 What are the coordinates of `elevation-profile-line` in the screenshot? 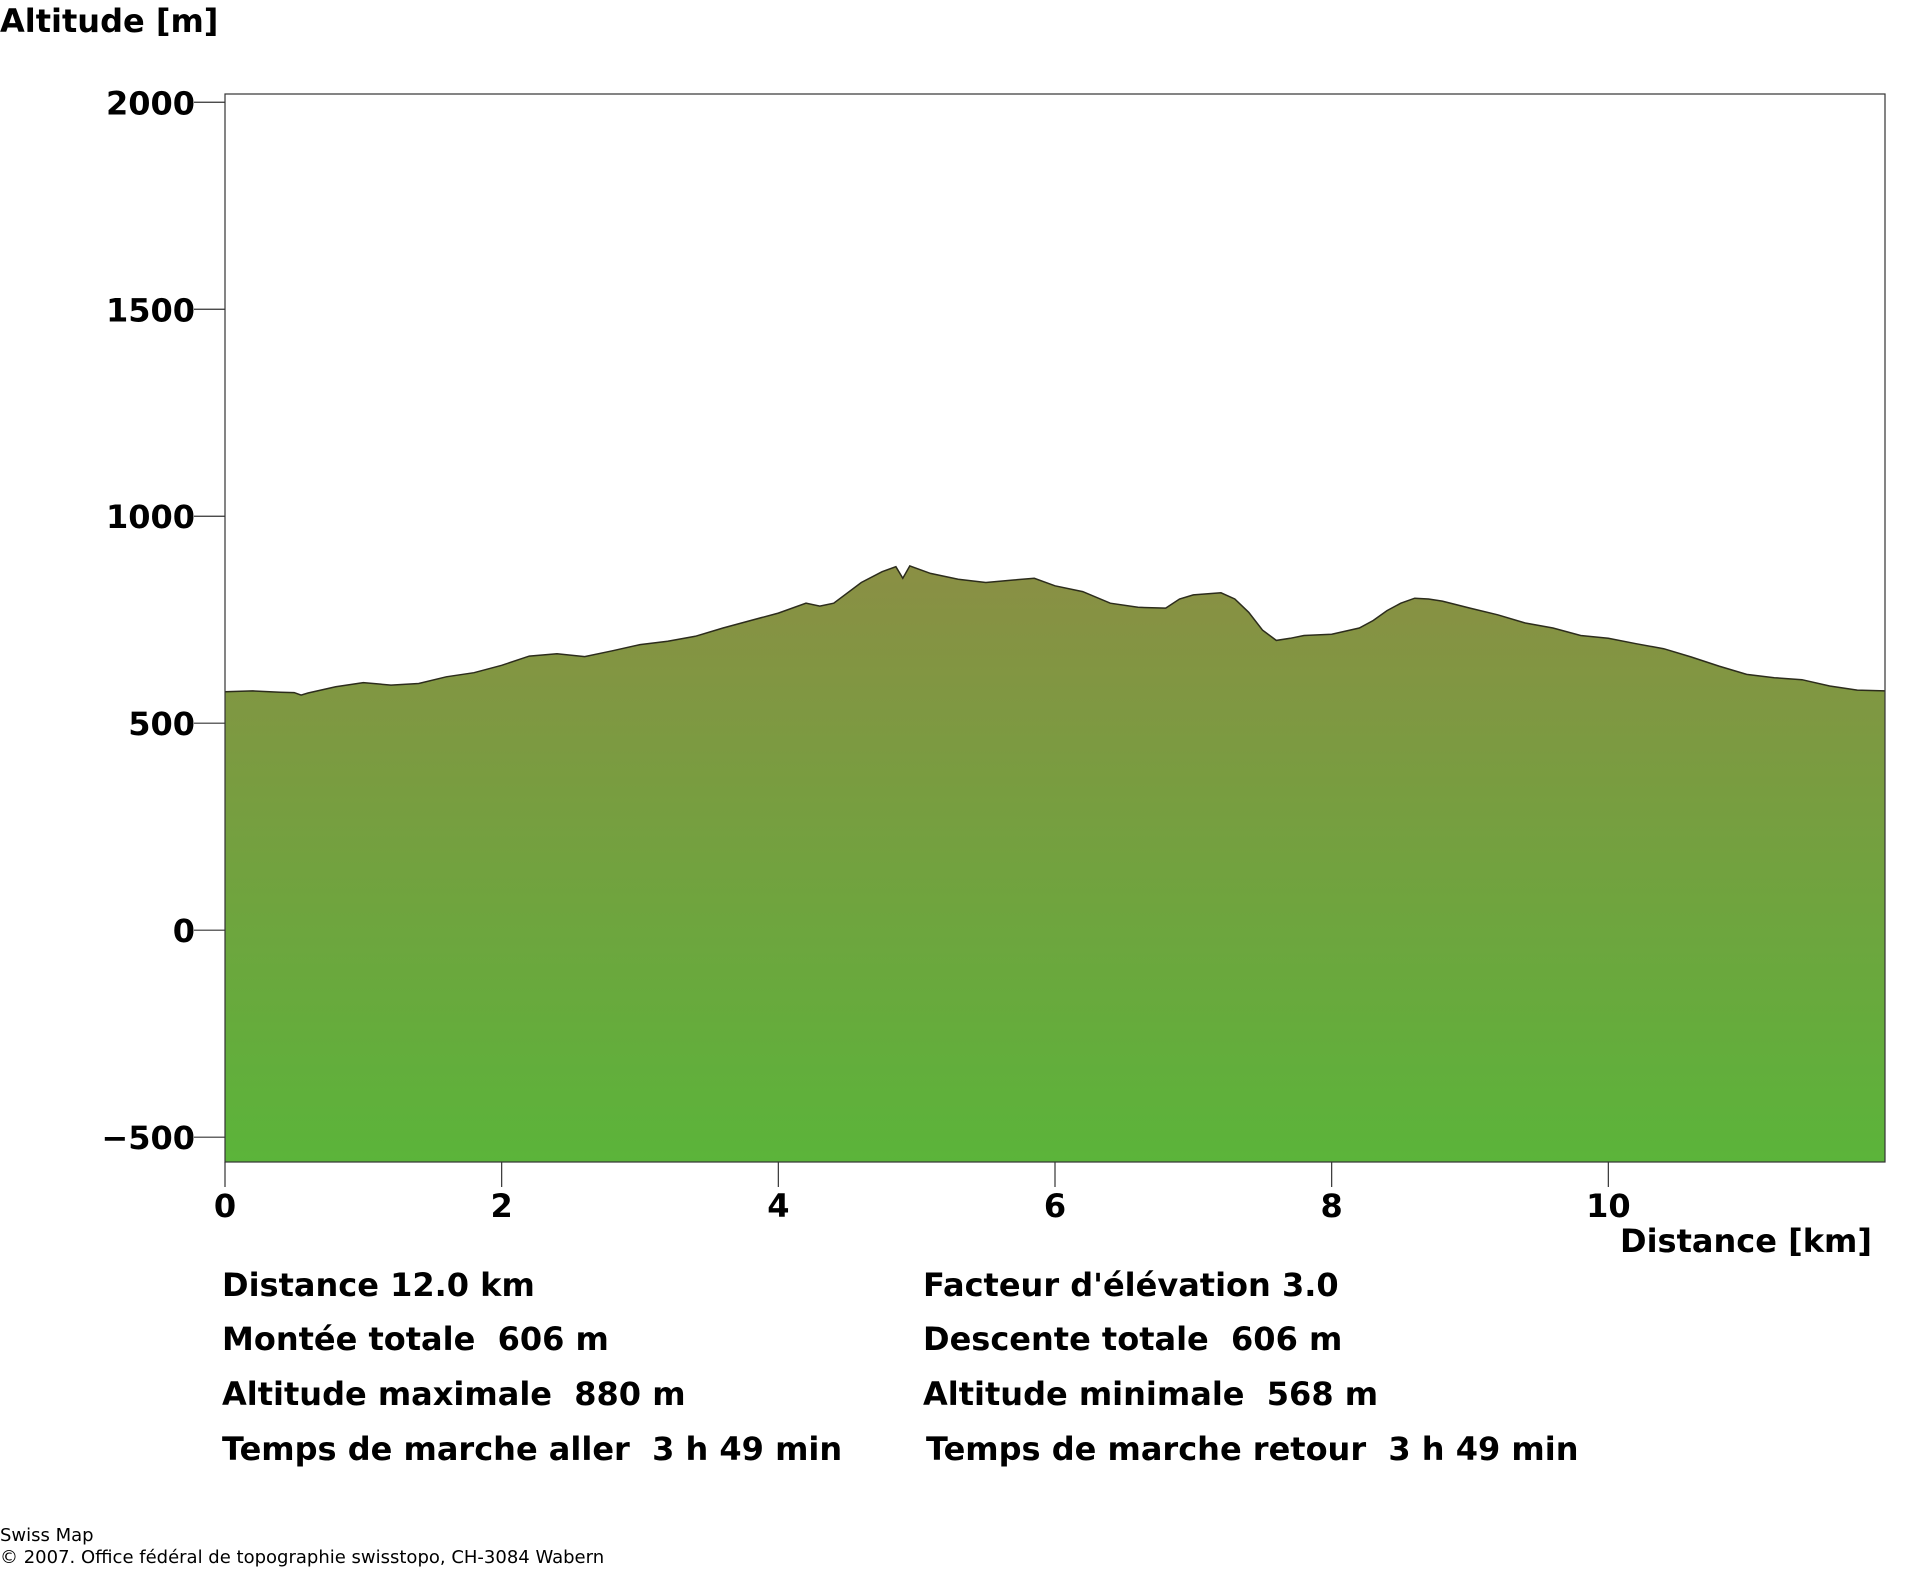 It's located at (1055, 630).